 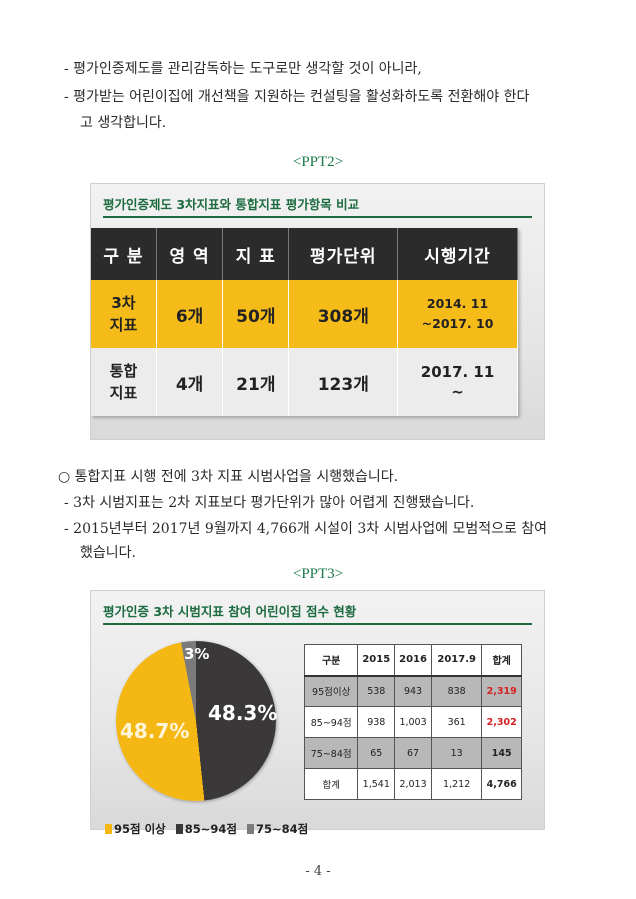 What do you see at coordinates (318, 871) in the screenshot?
I see `page-number: - 4 -` at bounding box center [318, 871].